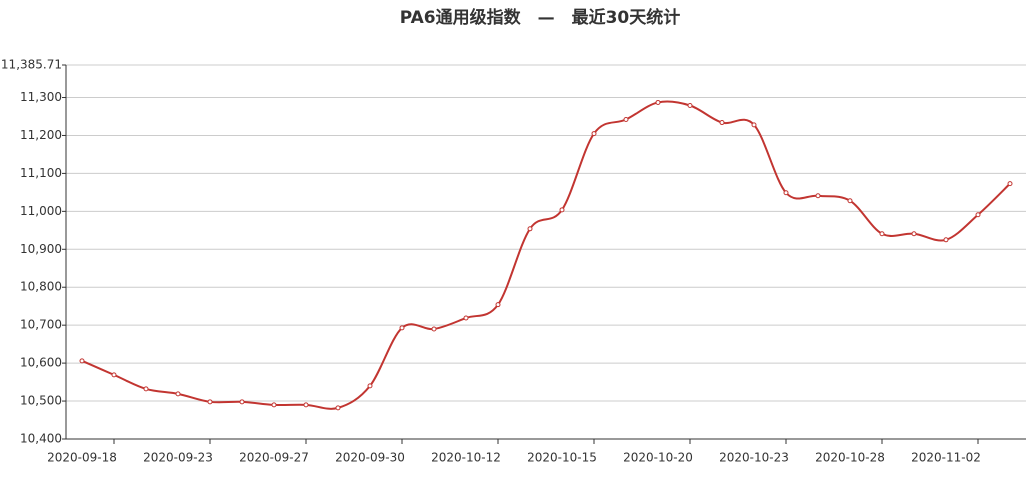 This screenshot has height=478, width=1030. Describe the element at coordinates (370, 458) in the screenshot. I see `x-tick-label: 2020-09-30` at that location.